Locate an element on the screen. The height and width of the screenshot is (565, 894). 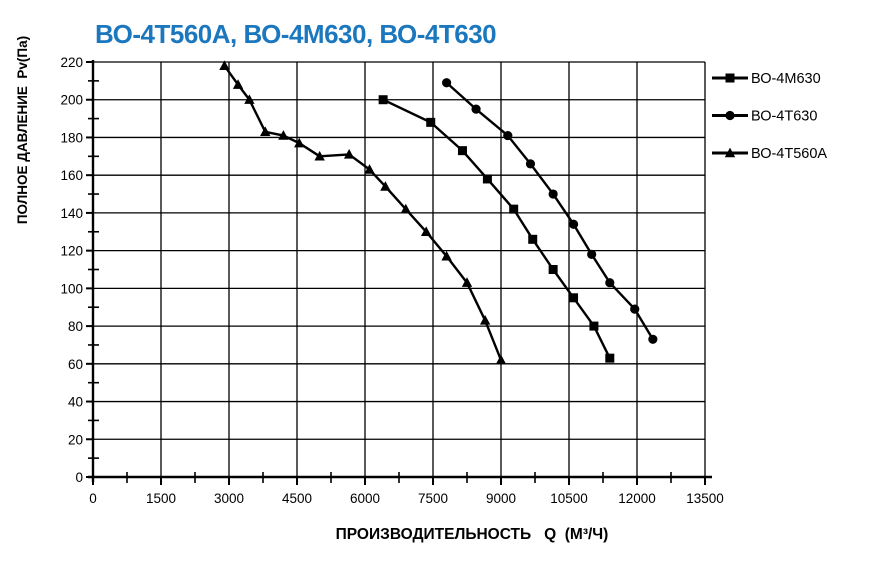
y-tick-label: 220 is located at coordinates (71, 62).